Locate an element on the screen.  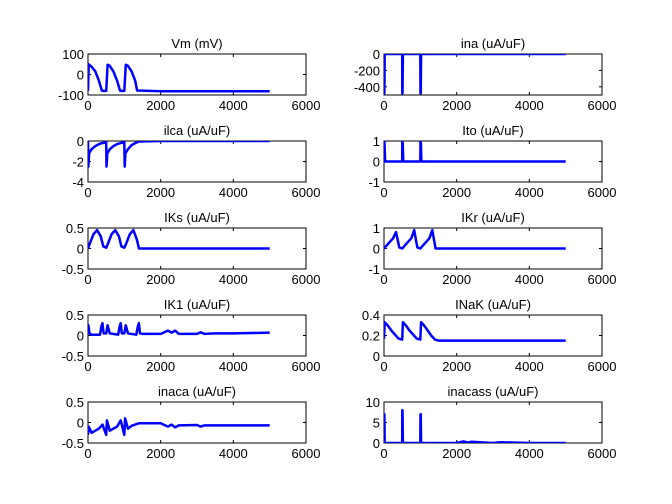
subplot-title: inacass (uA/uF) is located at coordinates (492, 391).